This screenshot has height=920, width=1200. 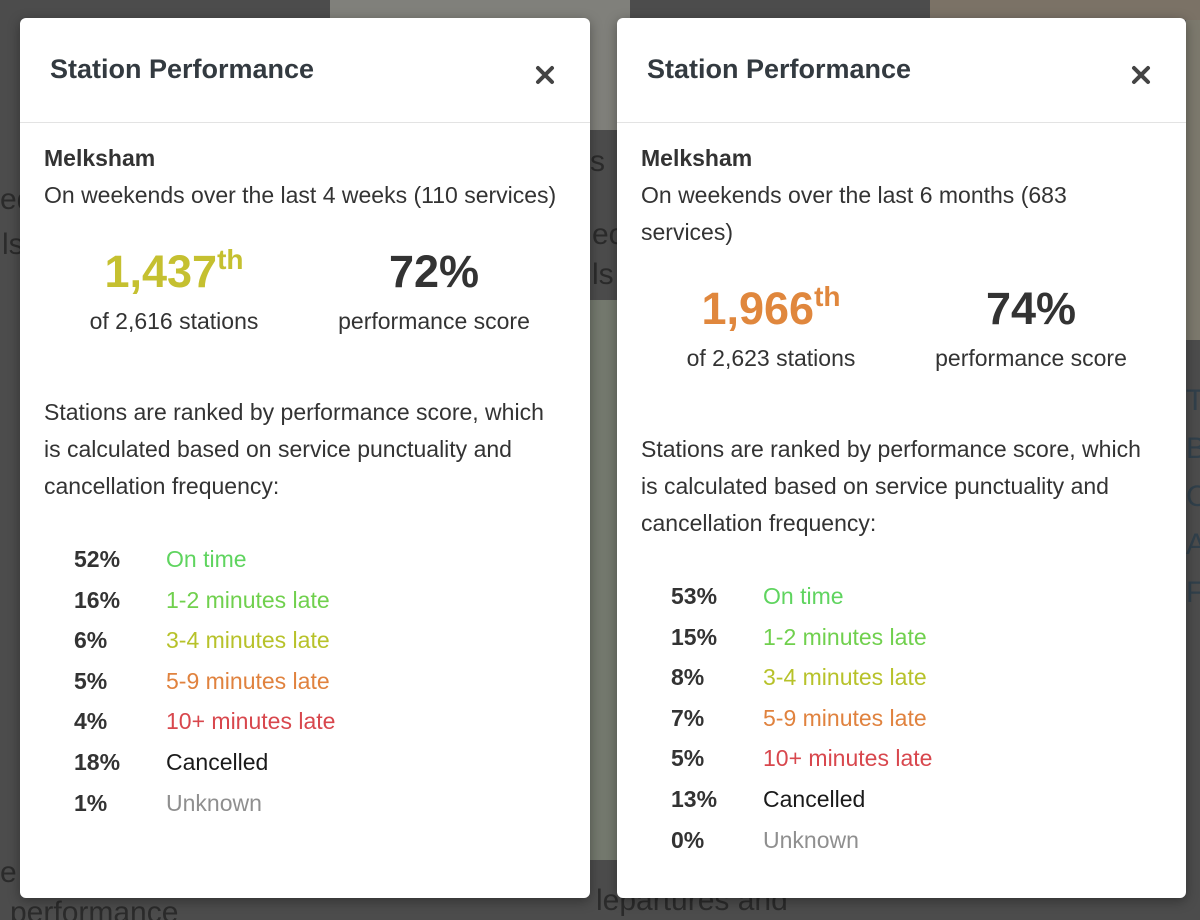 What do you see at coordinates (605, 580) in the screenshot?
I see `background-map-strip` at bounding box center [605, 580].